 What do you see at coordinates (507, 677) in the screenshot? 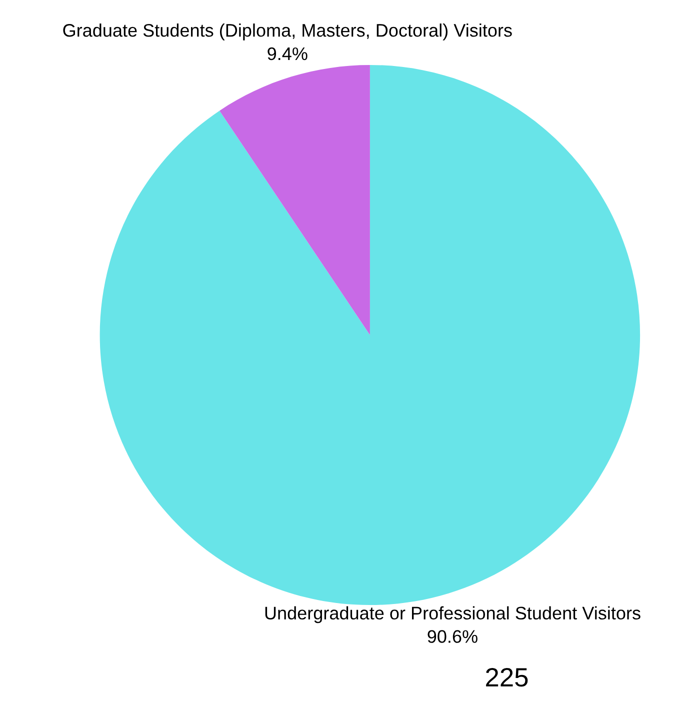
I see `text: 225` at bounding box center [507, 677].